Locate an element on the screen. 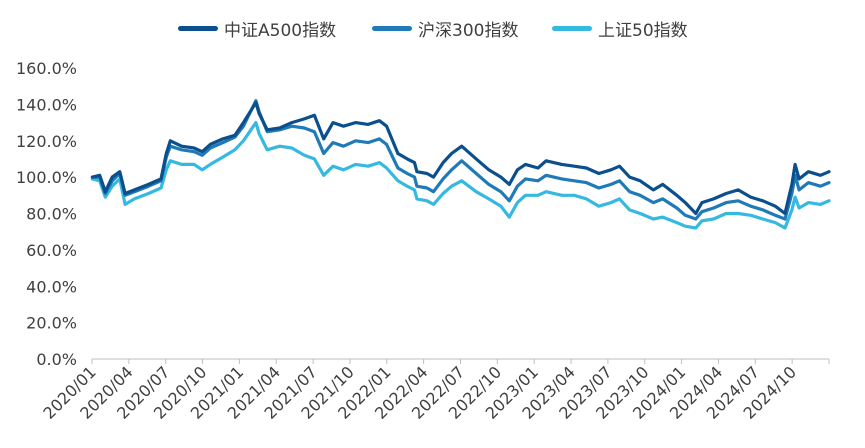 This screenshot has width=865, height=448. y-tick-label: 40.0% is located at coordinates (51, 286).